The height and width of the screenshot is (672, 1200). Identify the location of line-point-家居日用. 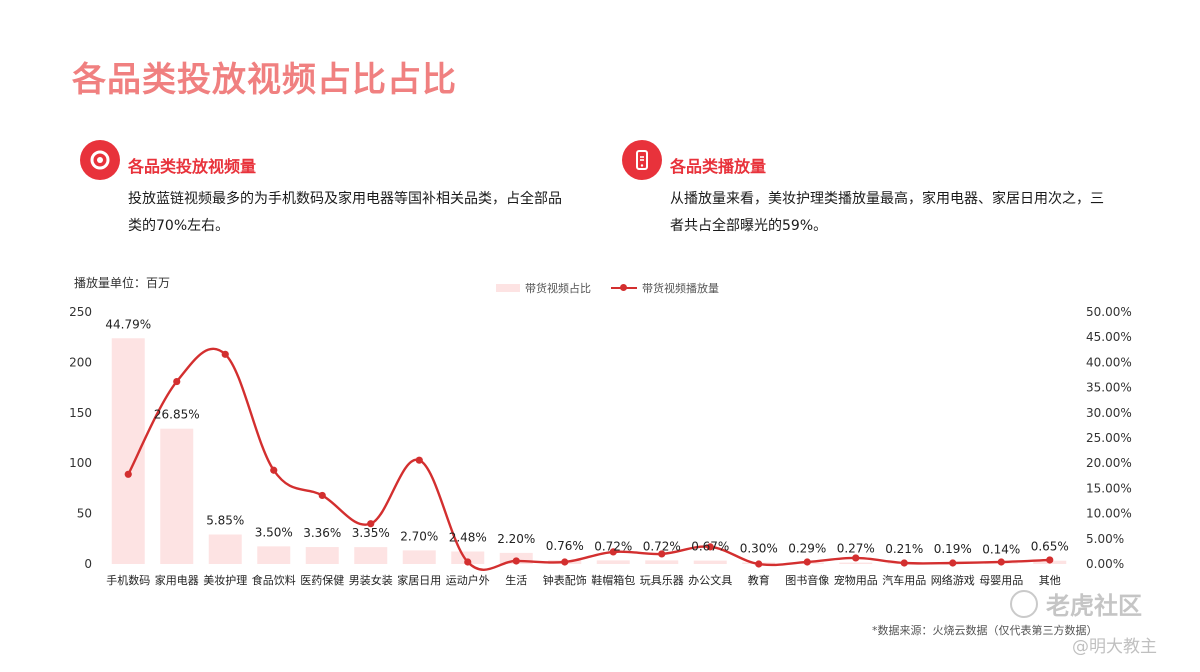
(419, 460).